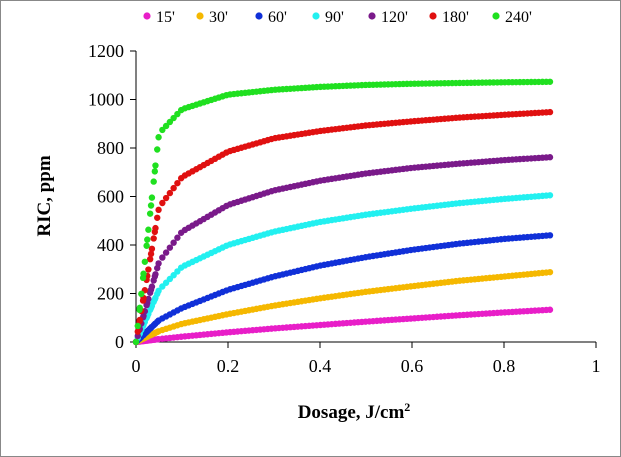 Image resolution: width=621 pixels, height=457 pixels. I want to click on legend-label: 180', so click(455, 17).